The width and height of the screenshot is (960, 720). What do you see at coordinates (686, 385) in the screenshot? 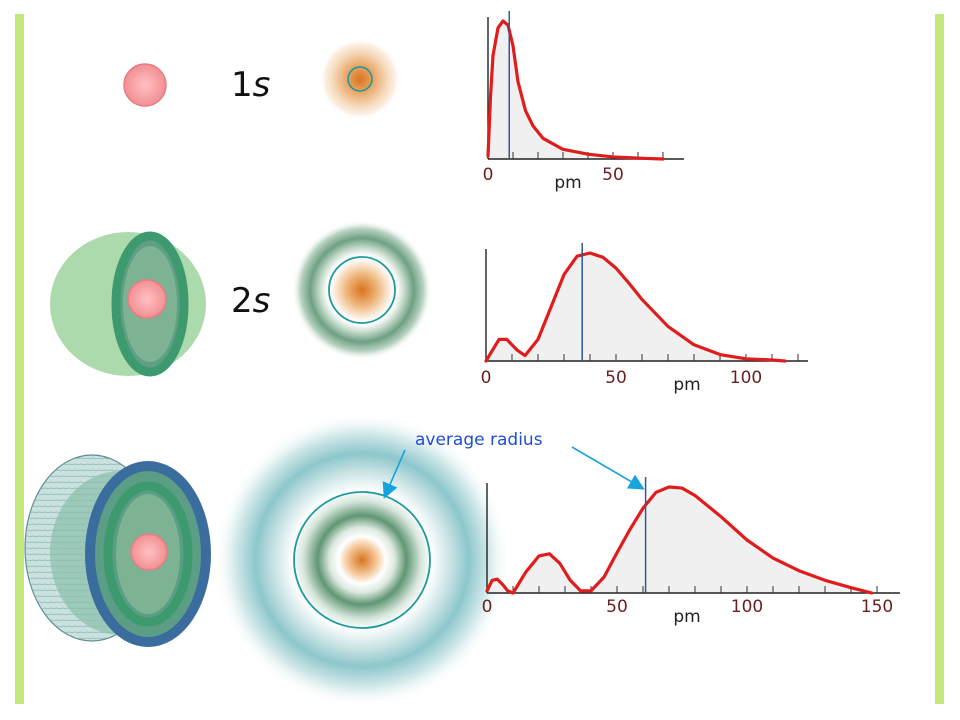
I see `unit-label-2s: pm` at bounding box center [686, 385].